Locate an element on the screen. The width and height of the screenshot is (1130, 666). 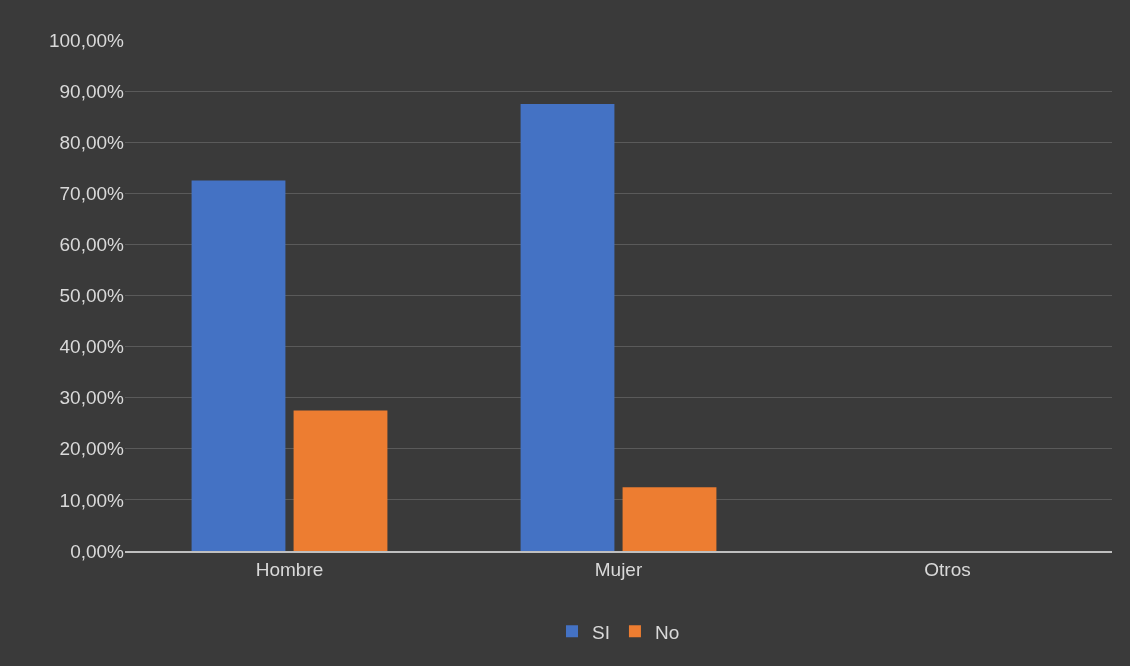
y-tick-label: 50,00% is located at coordinates (92, 296).